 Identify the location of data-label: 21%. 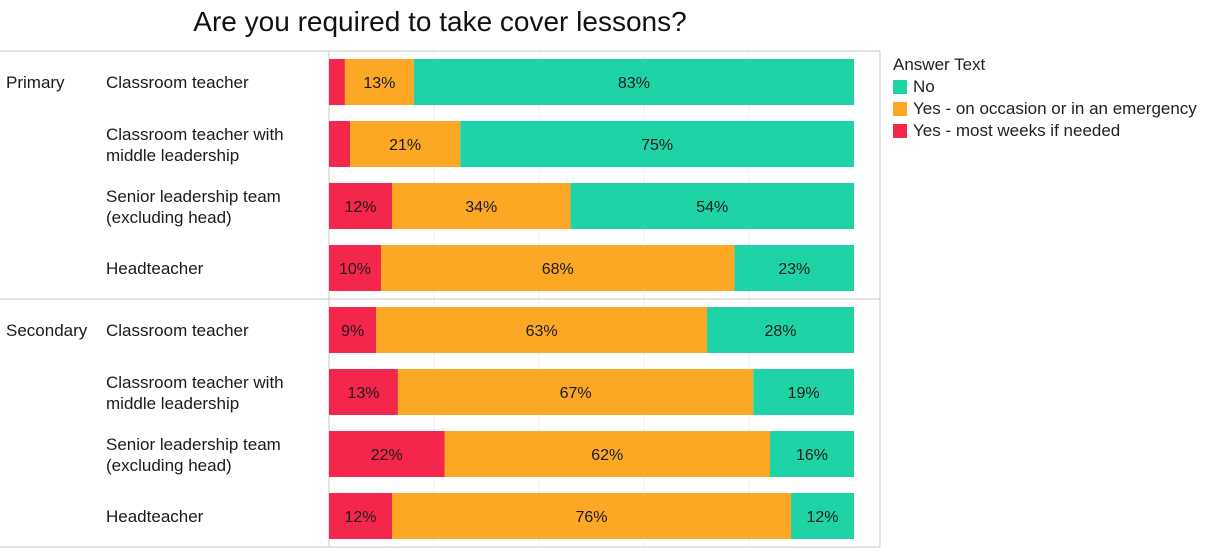
(405, 145).